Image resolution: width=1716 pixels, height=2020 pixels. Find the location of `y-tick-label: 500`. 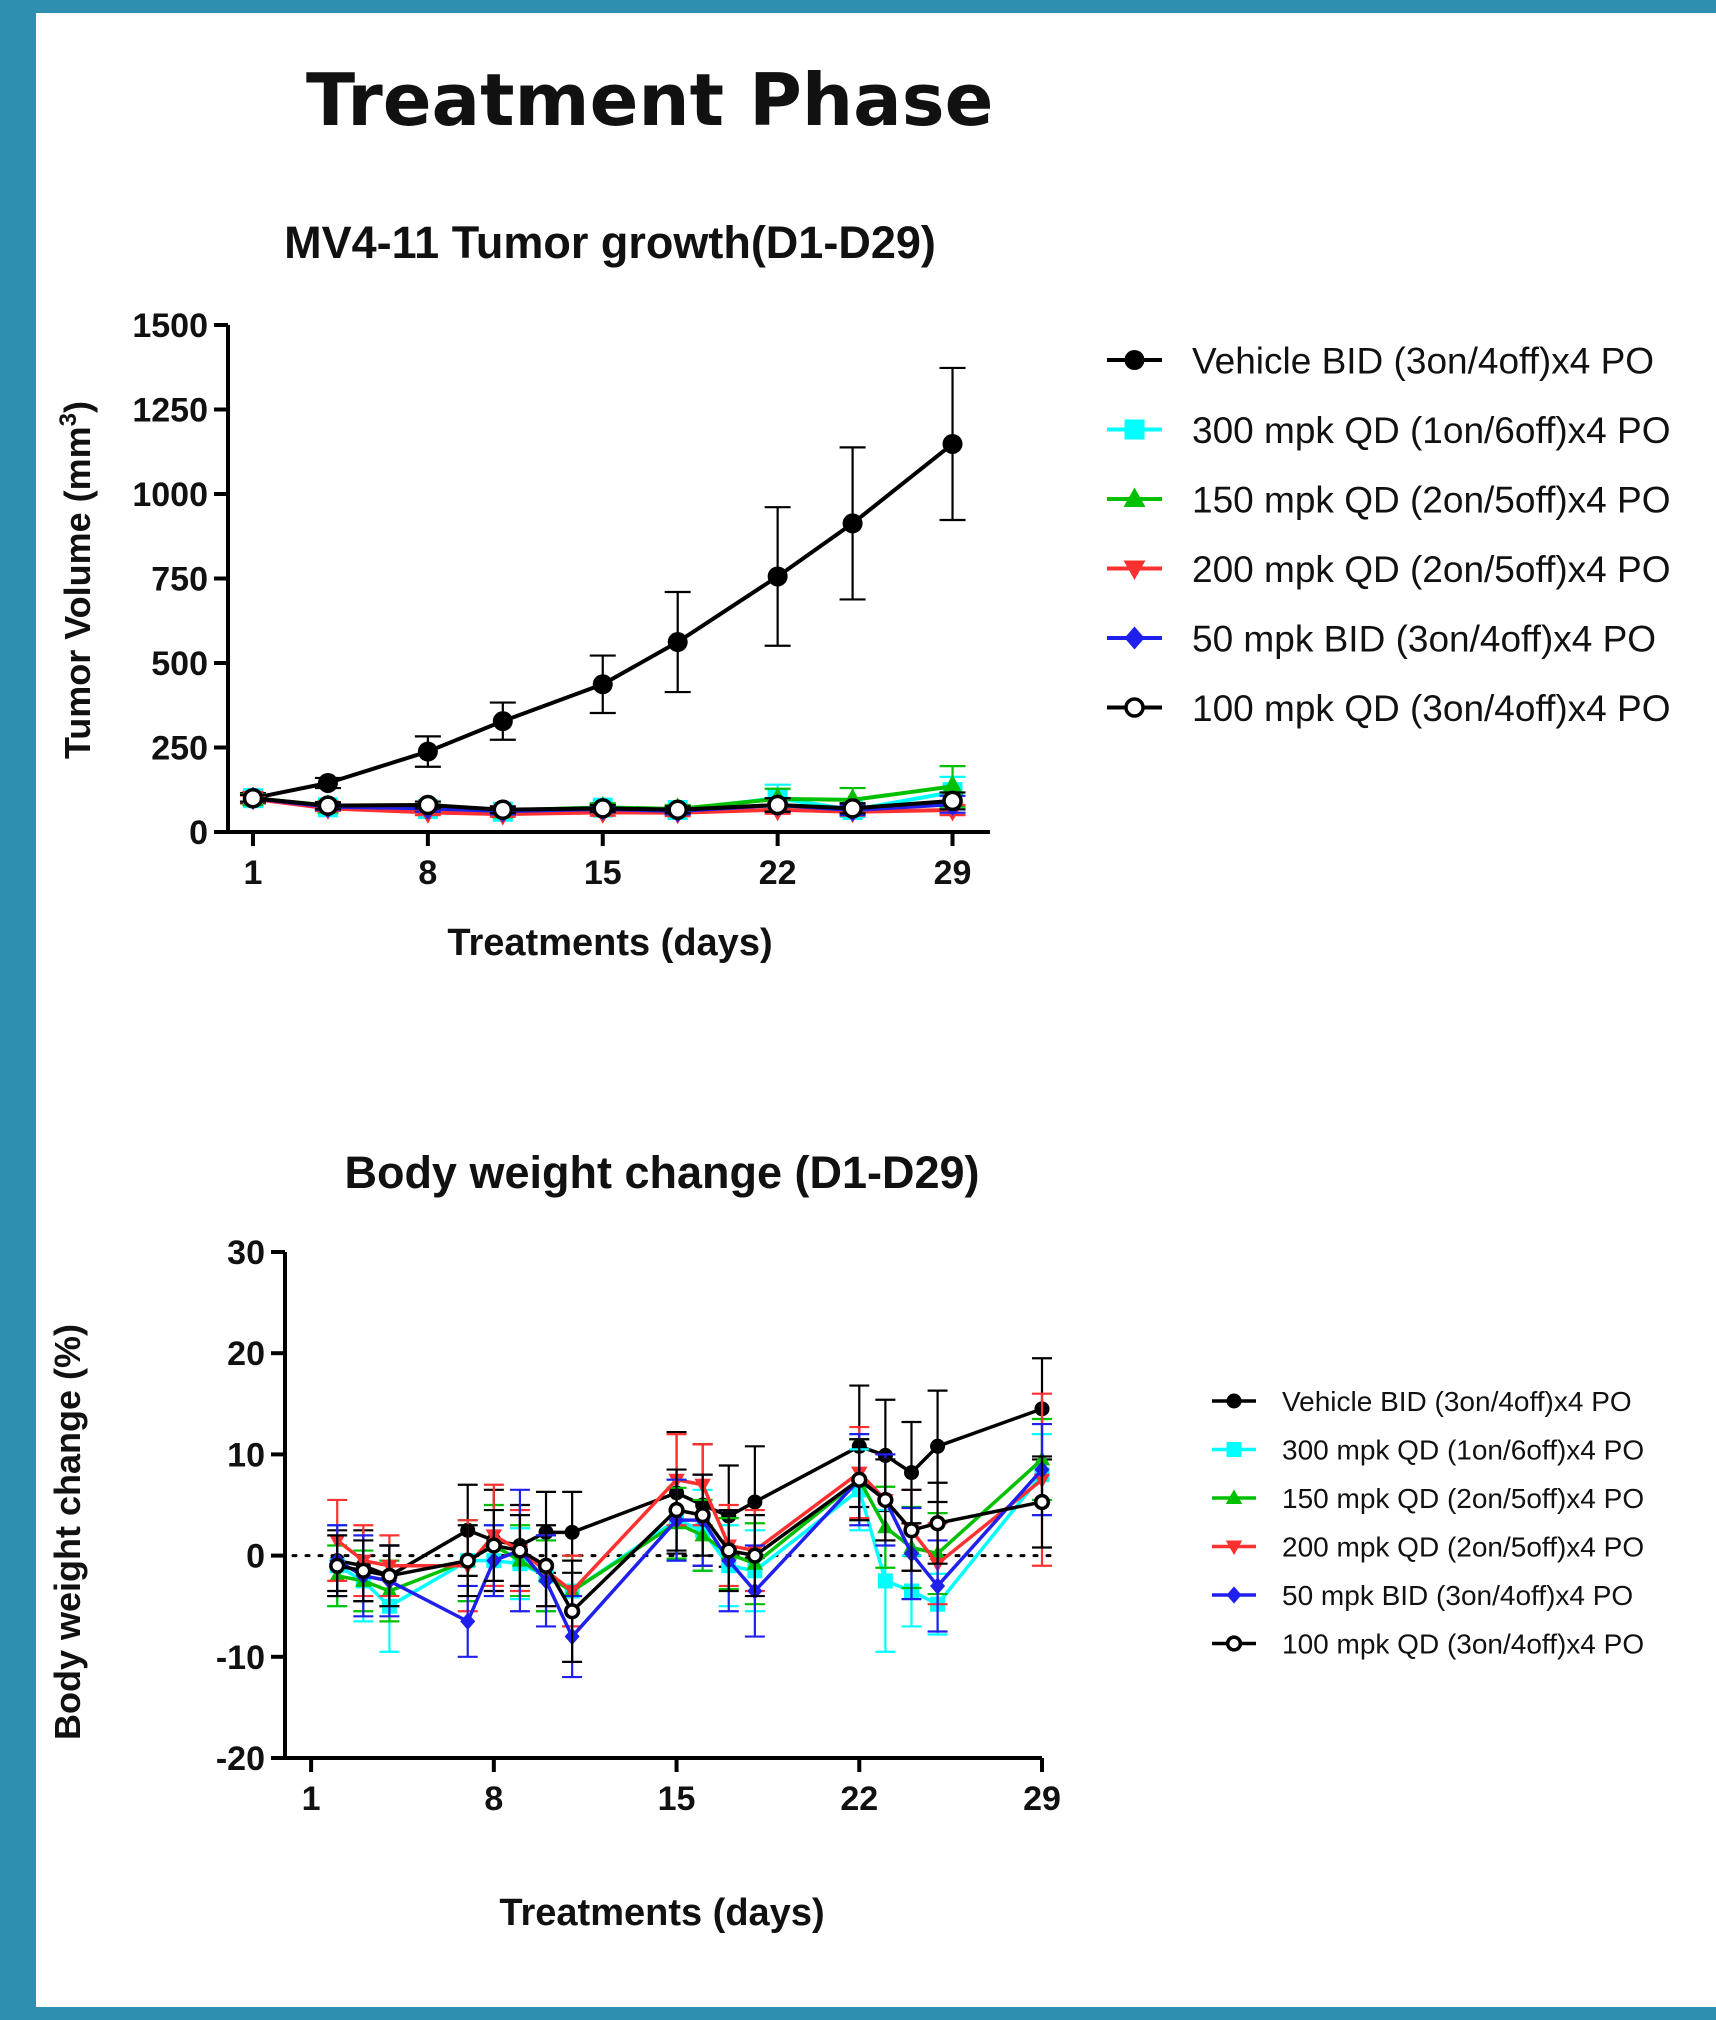

y-tick-label: 500 is located at coordinates (179, 664).